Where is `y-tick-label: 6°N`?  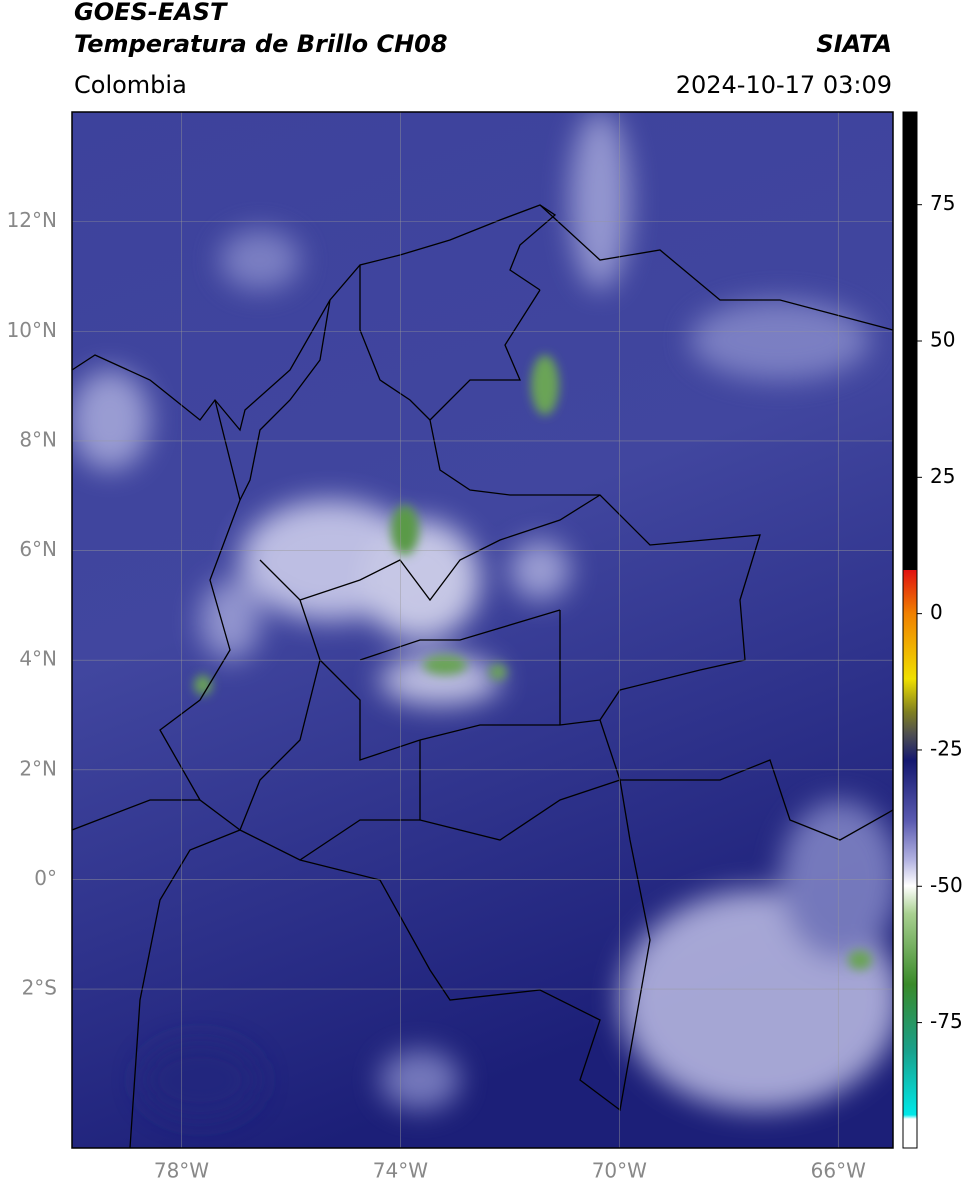 y-tick-label: 6°N is located at coordinates (38, 549).